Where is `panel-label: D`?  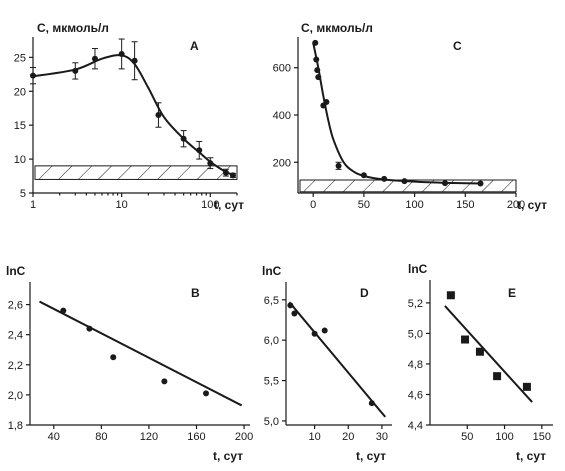
panel-label: D is located at coordinates (364, 293).